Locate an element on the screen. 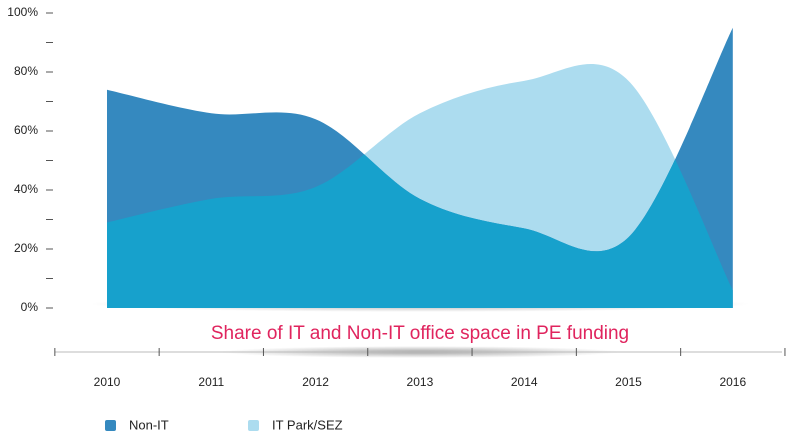 The image size is (786, 437). y-tick-label: 0% is located at coordinates (30, 307).